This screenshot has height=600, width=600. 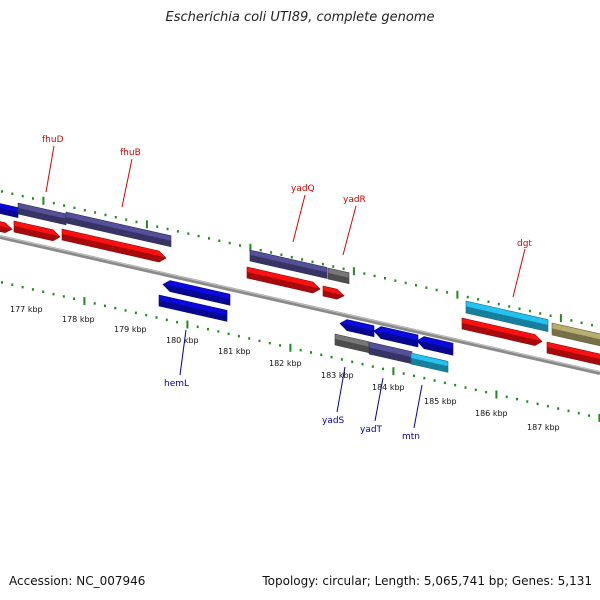 What do you see at coordinates (337, 375) in the screenshot?
I see `scale-label: 183 kbp` at bounding box center [337, 375].